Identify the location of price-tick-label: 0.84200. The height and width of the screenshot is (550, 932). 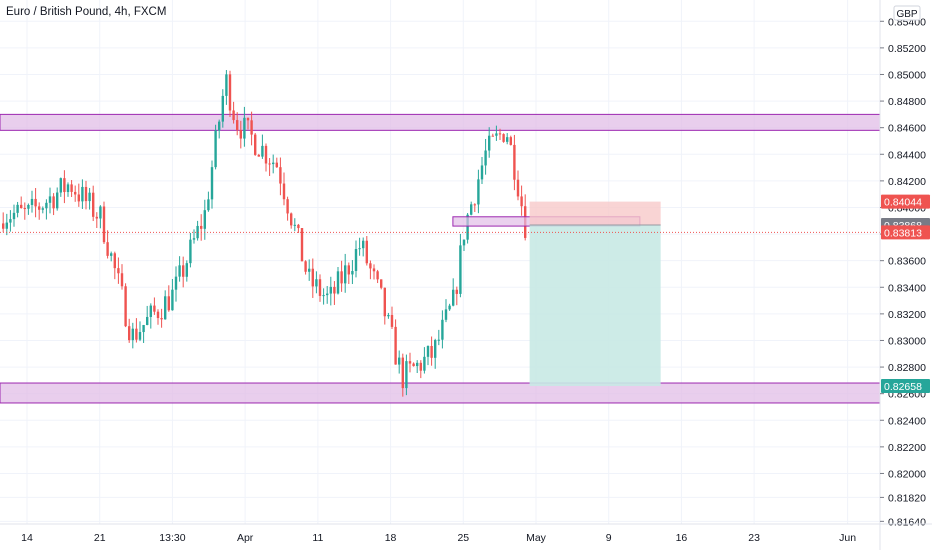
(907, 182).